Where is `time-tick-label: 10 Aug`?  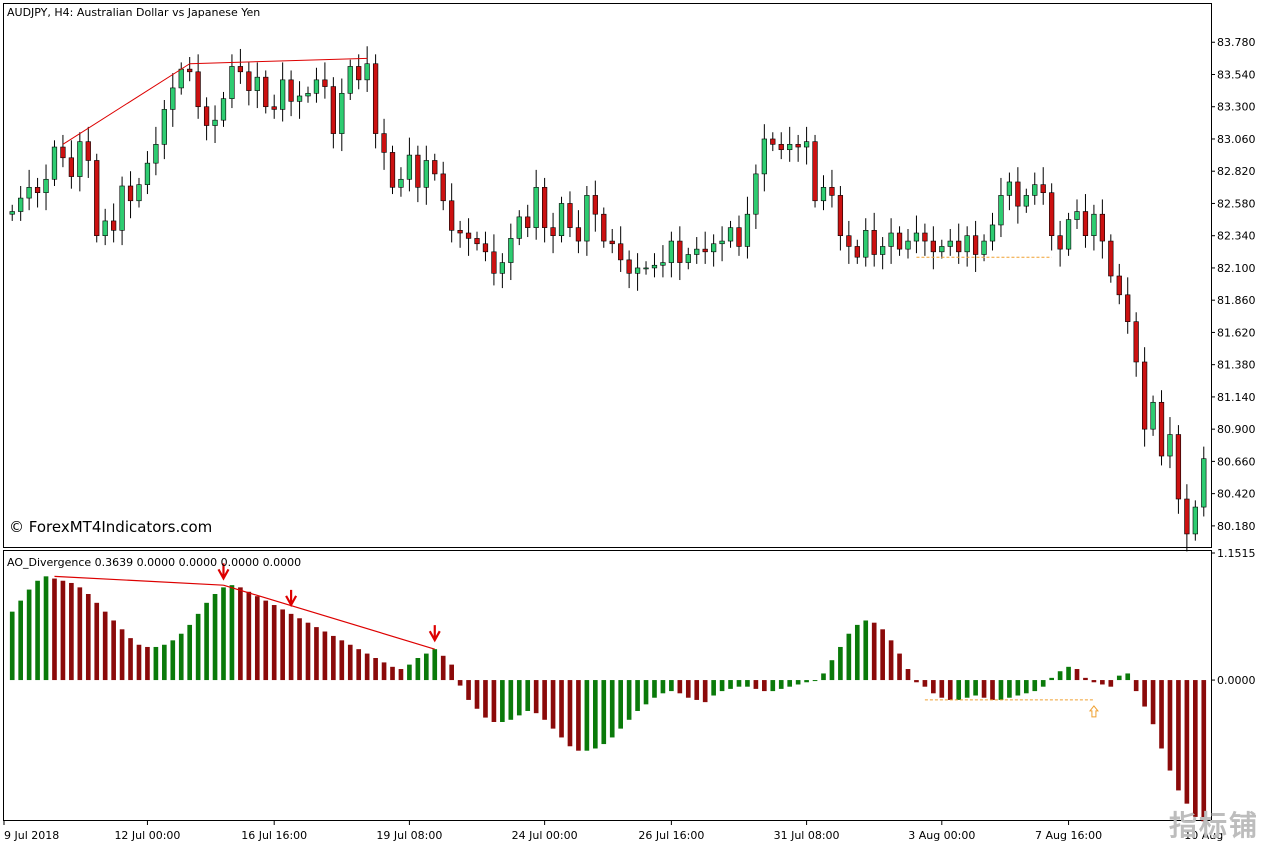 time-tick-label: 10 Aug is located at coordinates (1203, 835).